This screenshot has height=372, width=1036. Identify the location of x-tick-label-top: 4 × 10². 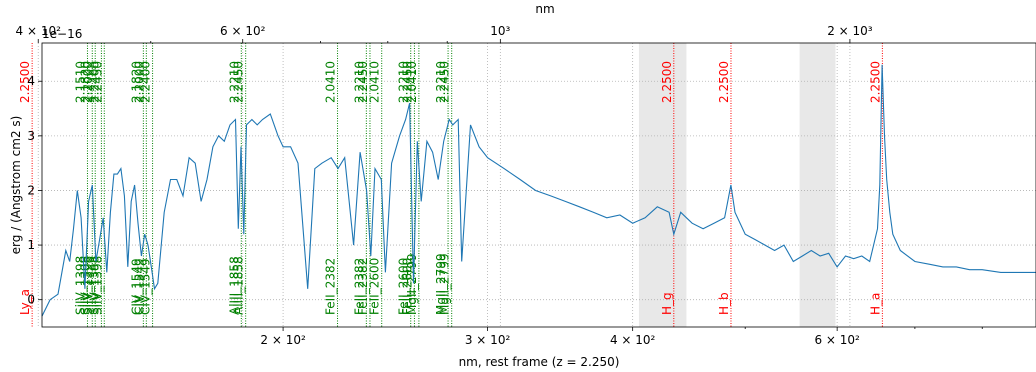
(39, 31).